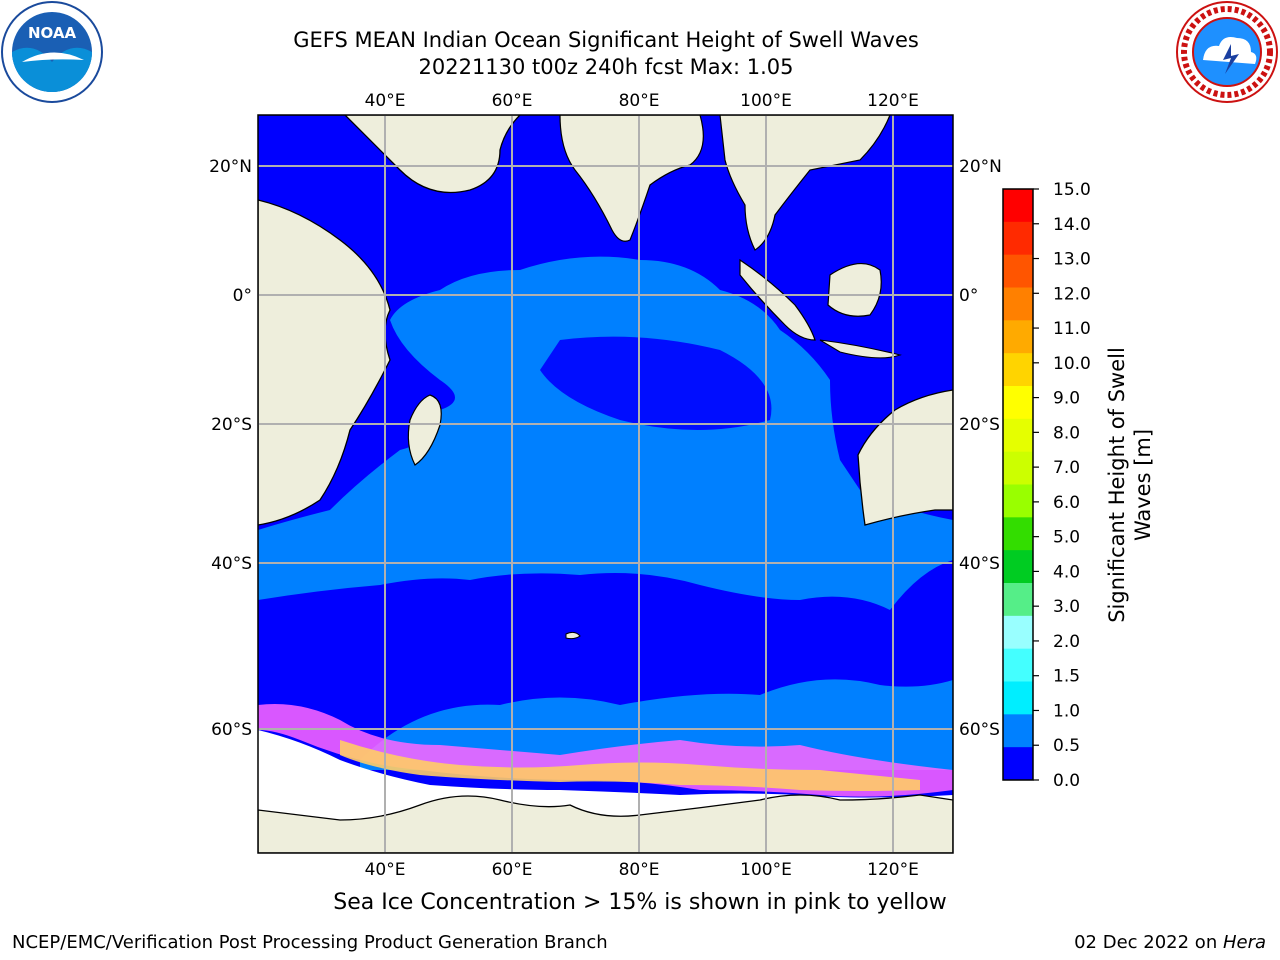 This screenshot has height=960, width=1280. What do you see at coordinates (230, 167) in the screenshot?
I see `lat-label-left: 20°N` at bounding box center [230, 167].